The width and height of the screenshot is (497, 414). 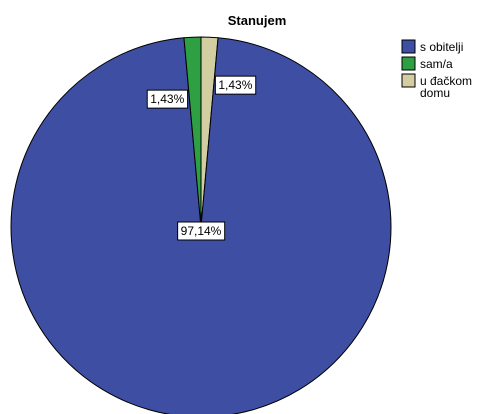 I want to click on data-labels: 97,14% 1,43% 1,43%, so click(x=201, y=158).